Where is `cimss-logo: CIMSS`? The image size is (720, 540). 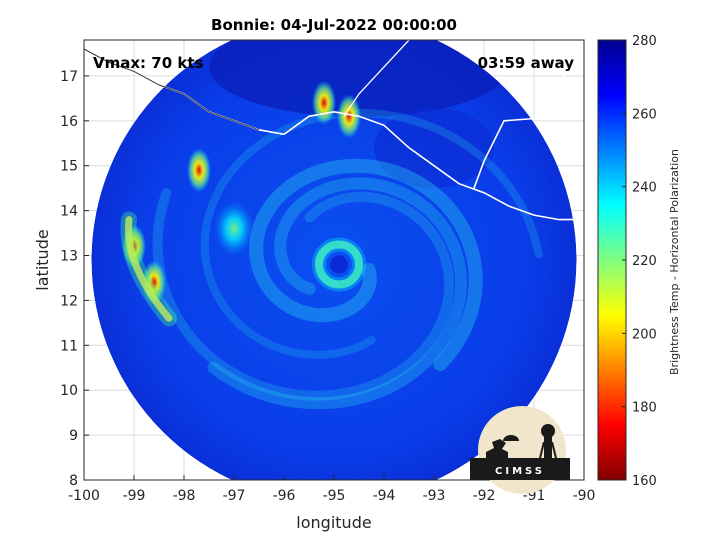 cimss-logo: CIMSS is located at coordinates (520, 450).